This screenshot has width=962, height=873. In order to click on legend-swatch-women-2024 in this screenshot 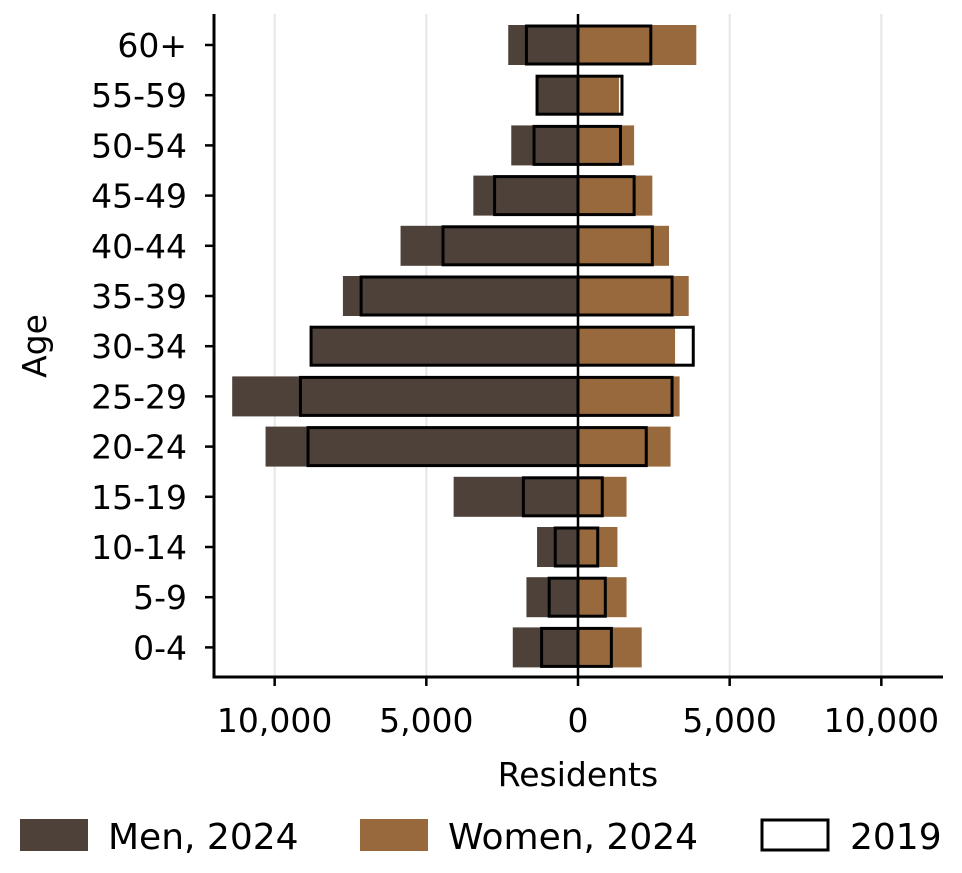, I will do `click(394, 835)`.